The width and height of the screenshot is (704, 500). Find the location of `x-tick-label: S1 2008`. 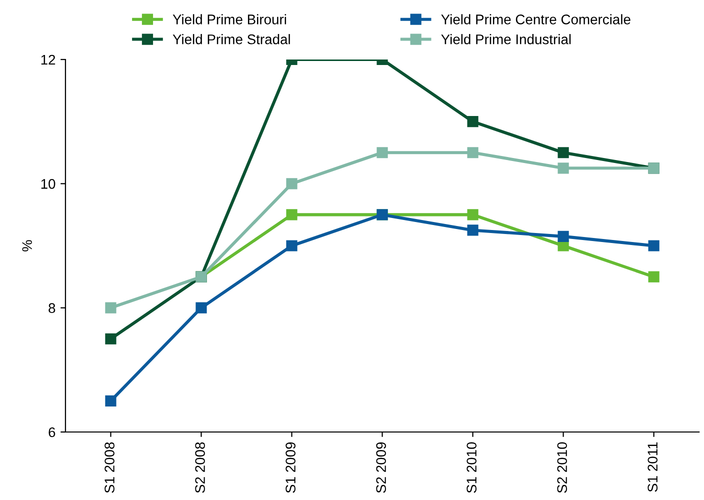

x-tick-label: S1 2008 is located at coordinates (109, 467).